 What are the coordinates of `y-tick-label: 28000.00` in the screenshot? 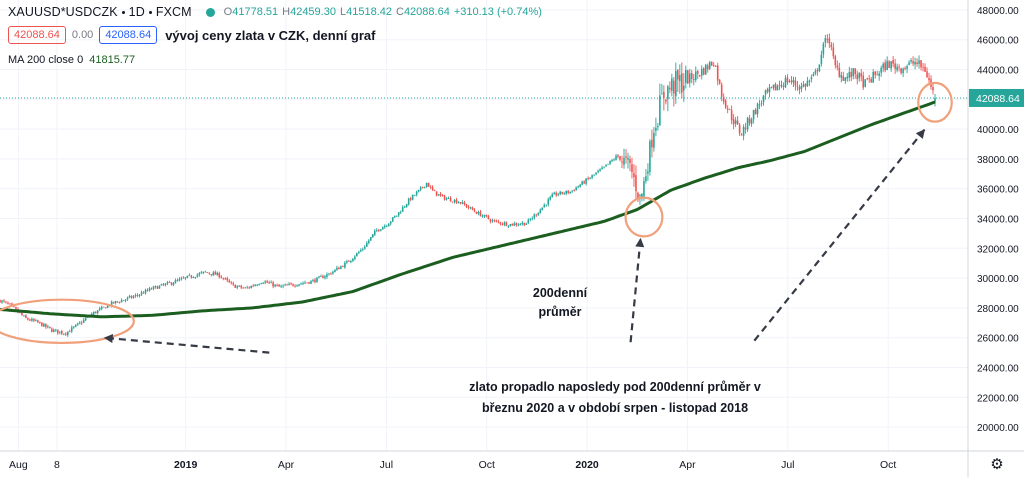 It's located at (998, 309).